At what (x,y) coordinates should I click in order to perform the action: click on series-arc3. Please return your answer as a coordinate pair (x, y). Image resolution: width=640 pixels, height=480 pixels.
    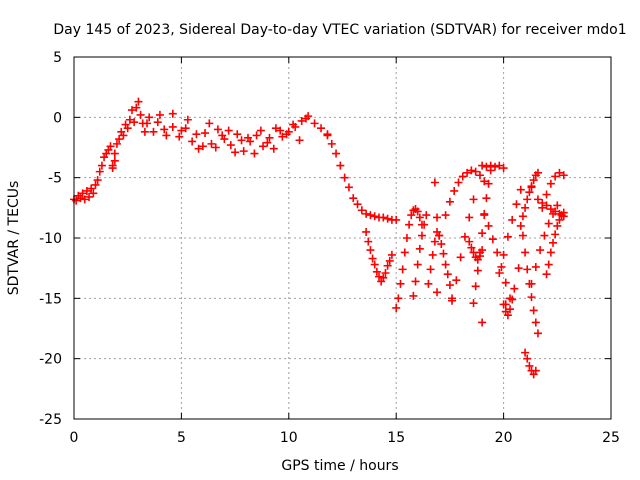
    Looking at the image, I should click on (439, 258).